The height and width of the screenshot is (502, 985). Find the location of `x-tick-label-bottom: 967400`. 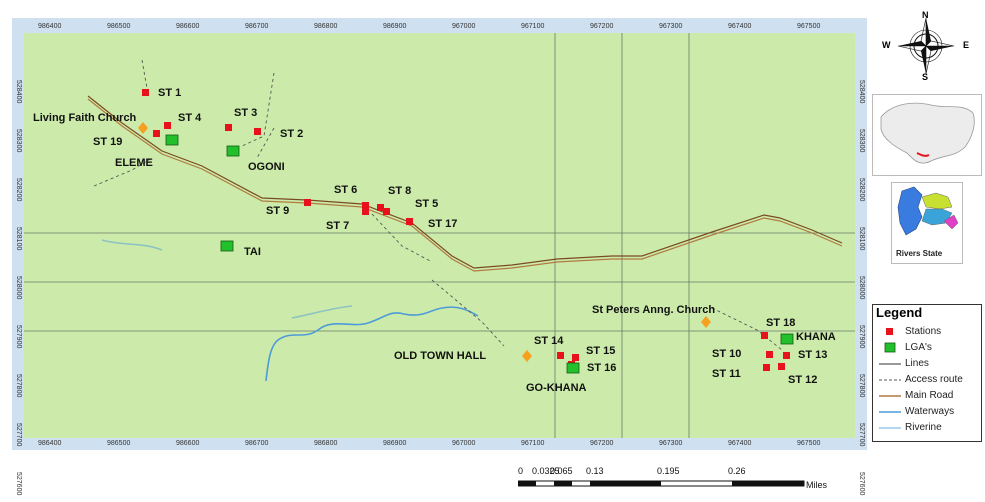

x-tick-label-bottom: 967400 is located at coordinates (740, 443).